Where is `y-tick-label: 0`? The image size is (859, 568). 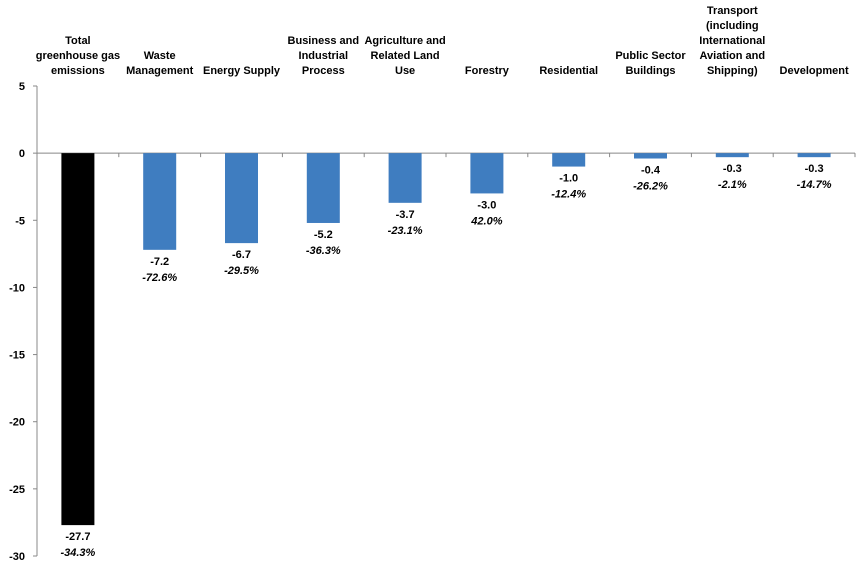 y-tick-label: 0 is located at coordinates (22, 154).